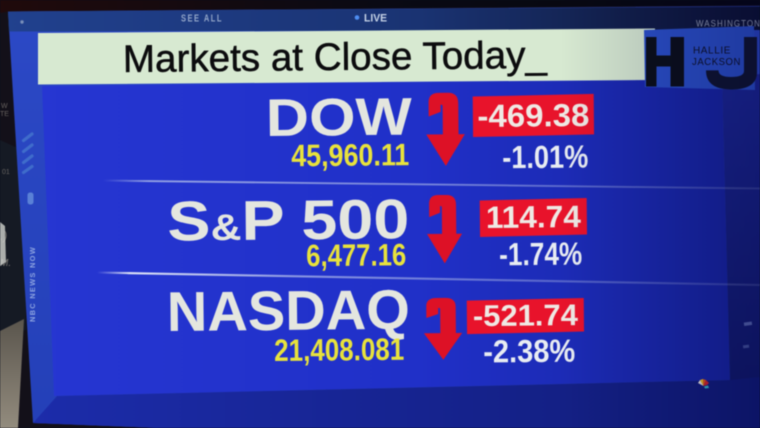  Describe the element at coordinates (5, 263) in the screenshot. I see `svg-text: M.` at that location.